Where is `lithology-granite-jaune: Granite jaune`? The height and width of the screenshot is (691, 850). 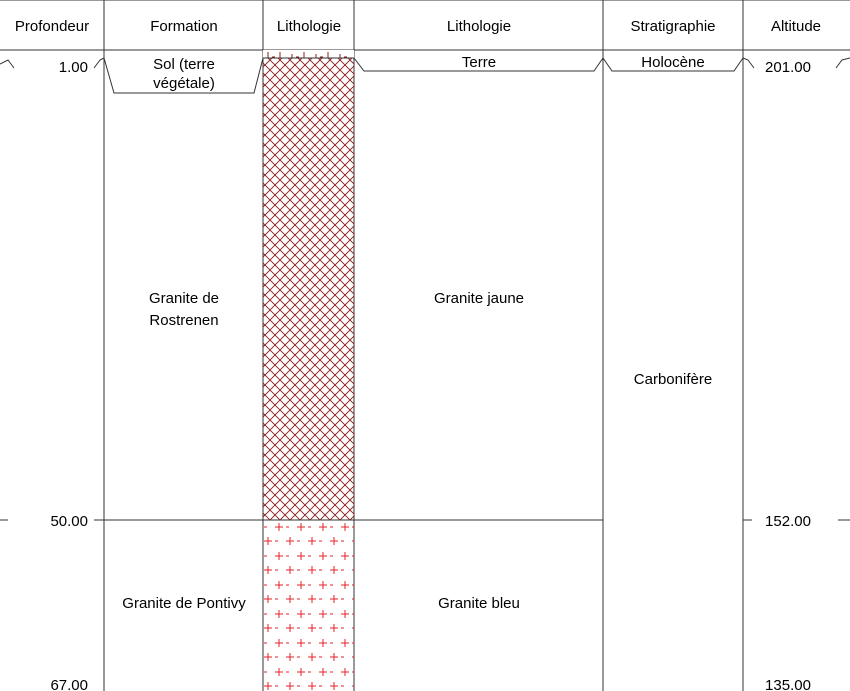
lithology-granite-jaune: Granite jaune is located at coordinates (479, 298).